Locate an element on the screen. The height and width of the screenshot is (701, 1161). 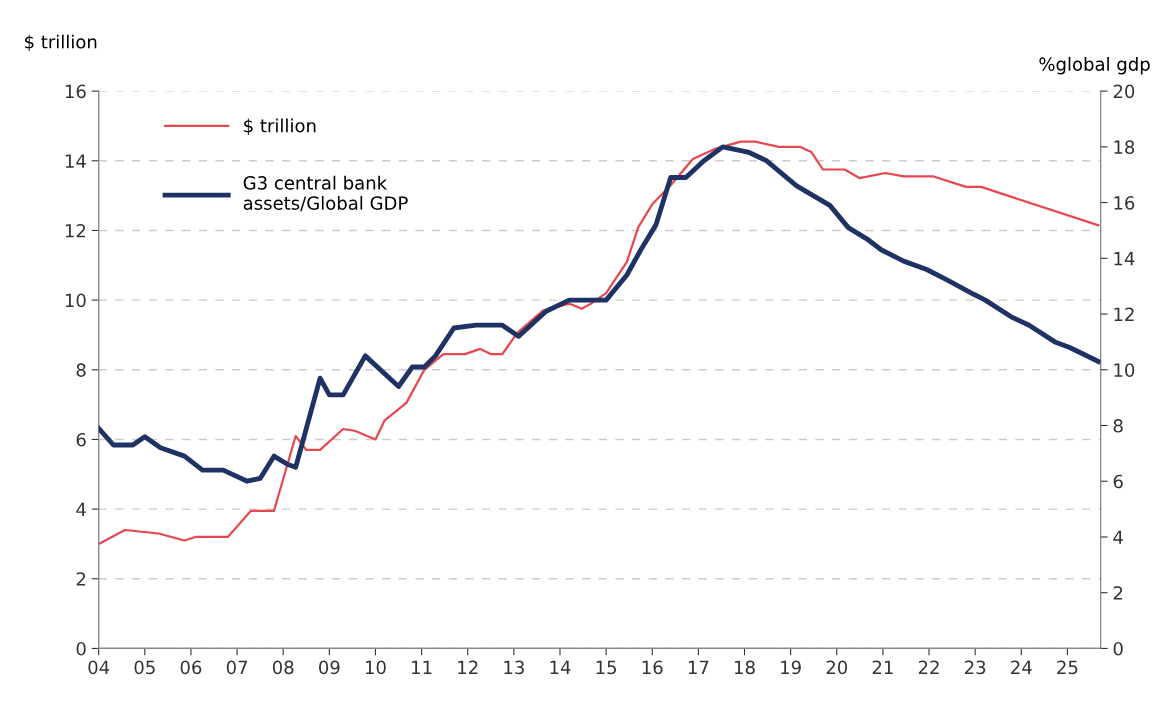
y2-tick-label: 20 is located at coordinates (1124, 91).